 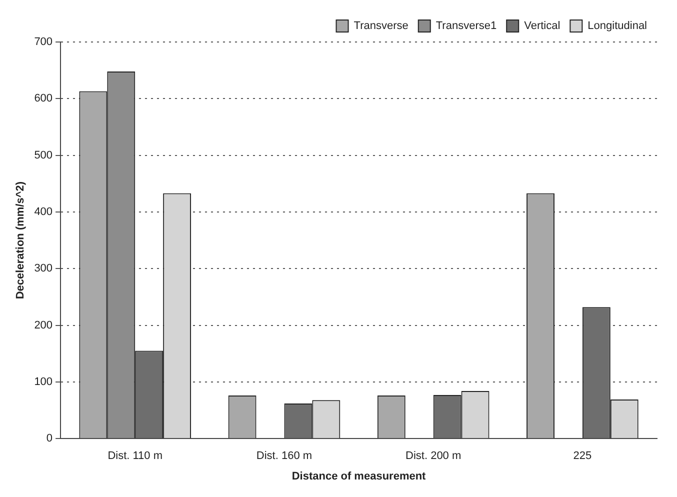 What do you see at coordinates (43, 42) in the screenshot?
I see `y-tick-label: 700` at bounding box center [43, 42].